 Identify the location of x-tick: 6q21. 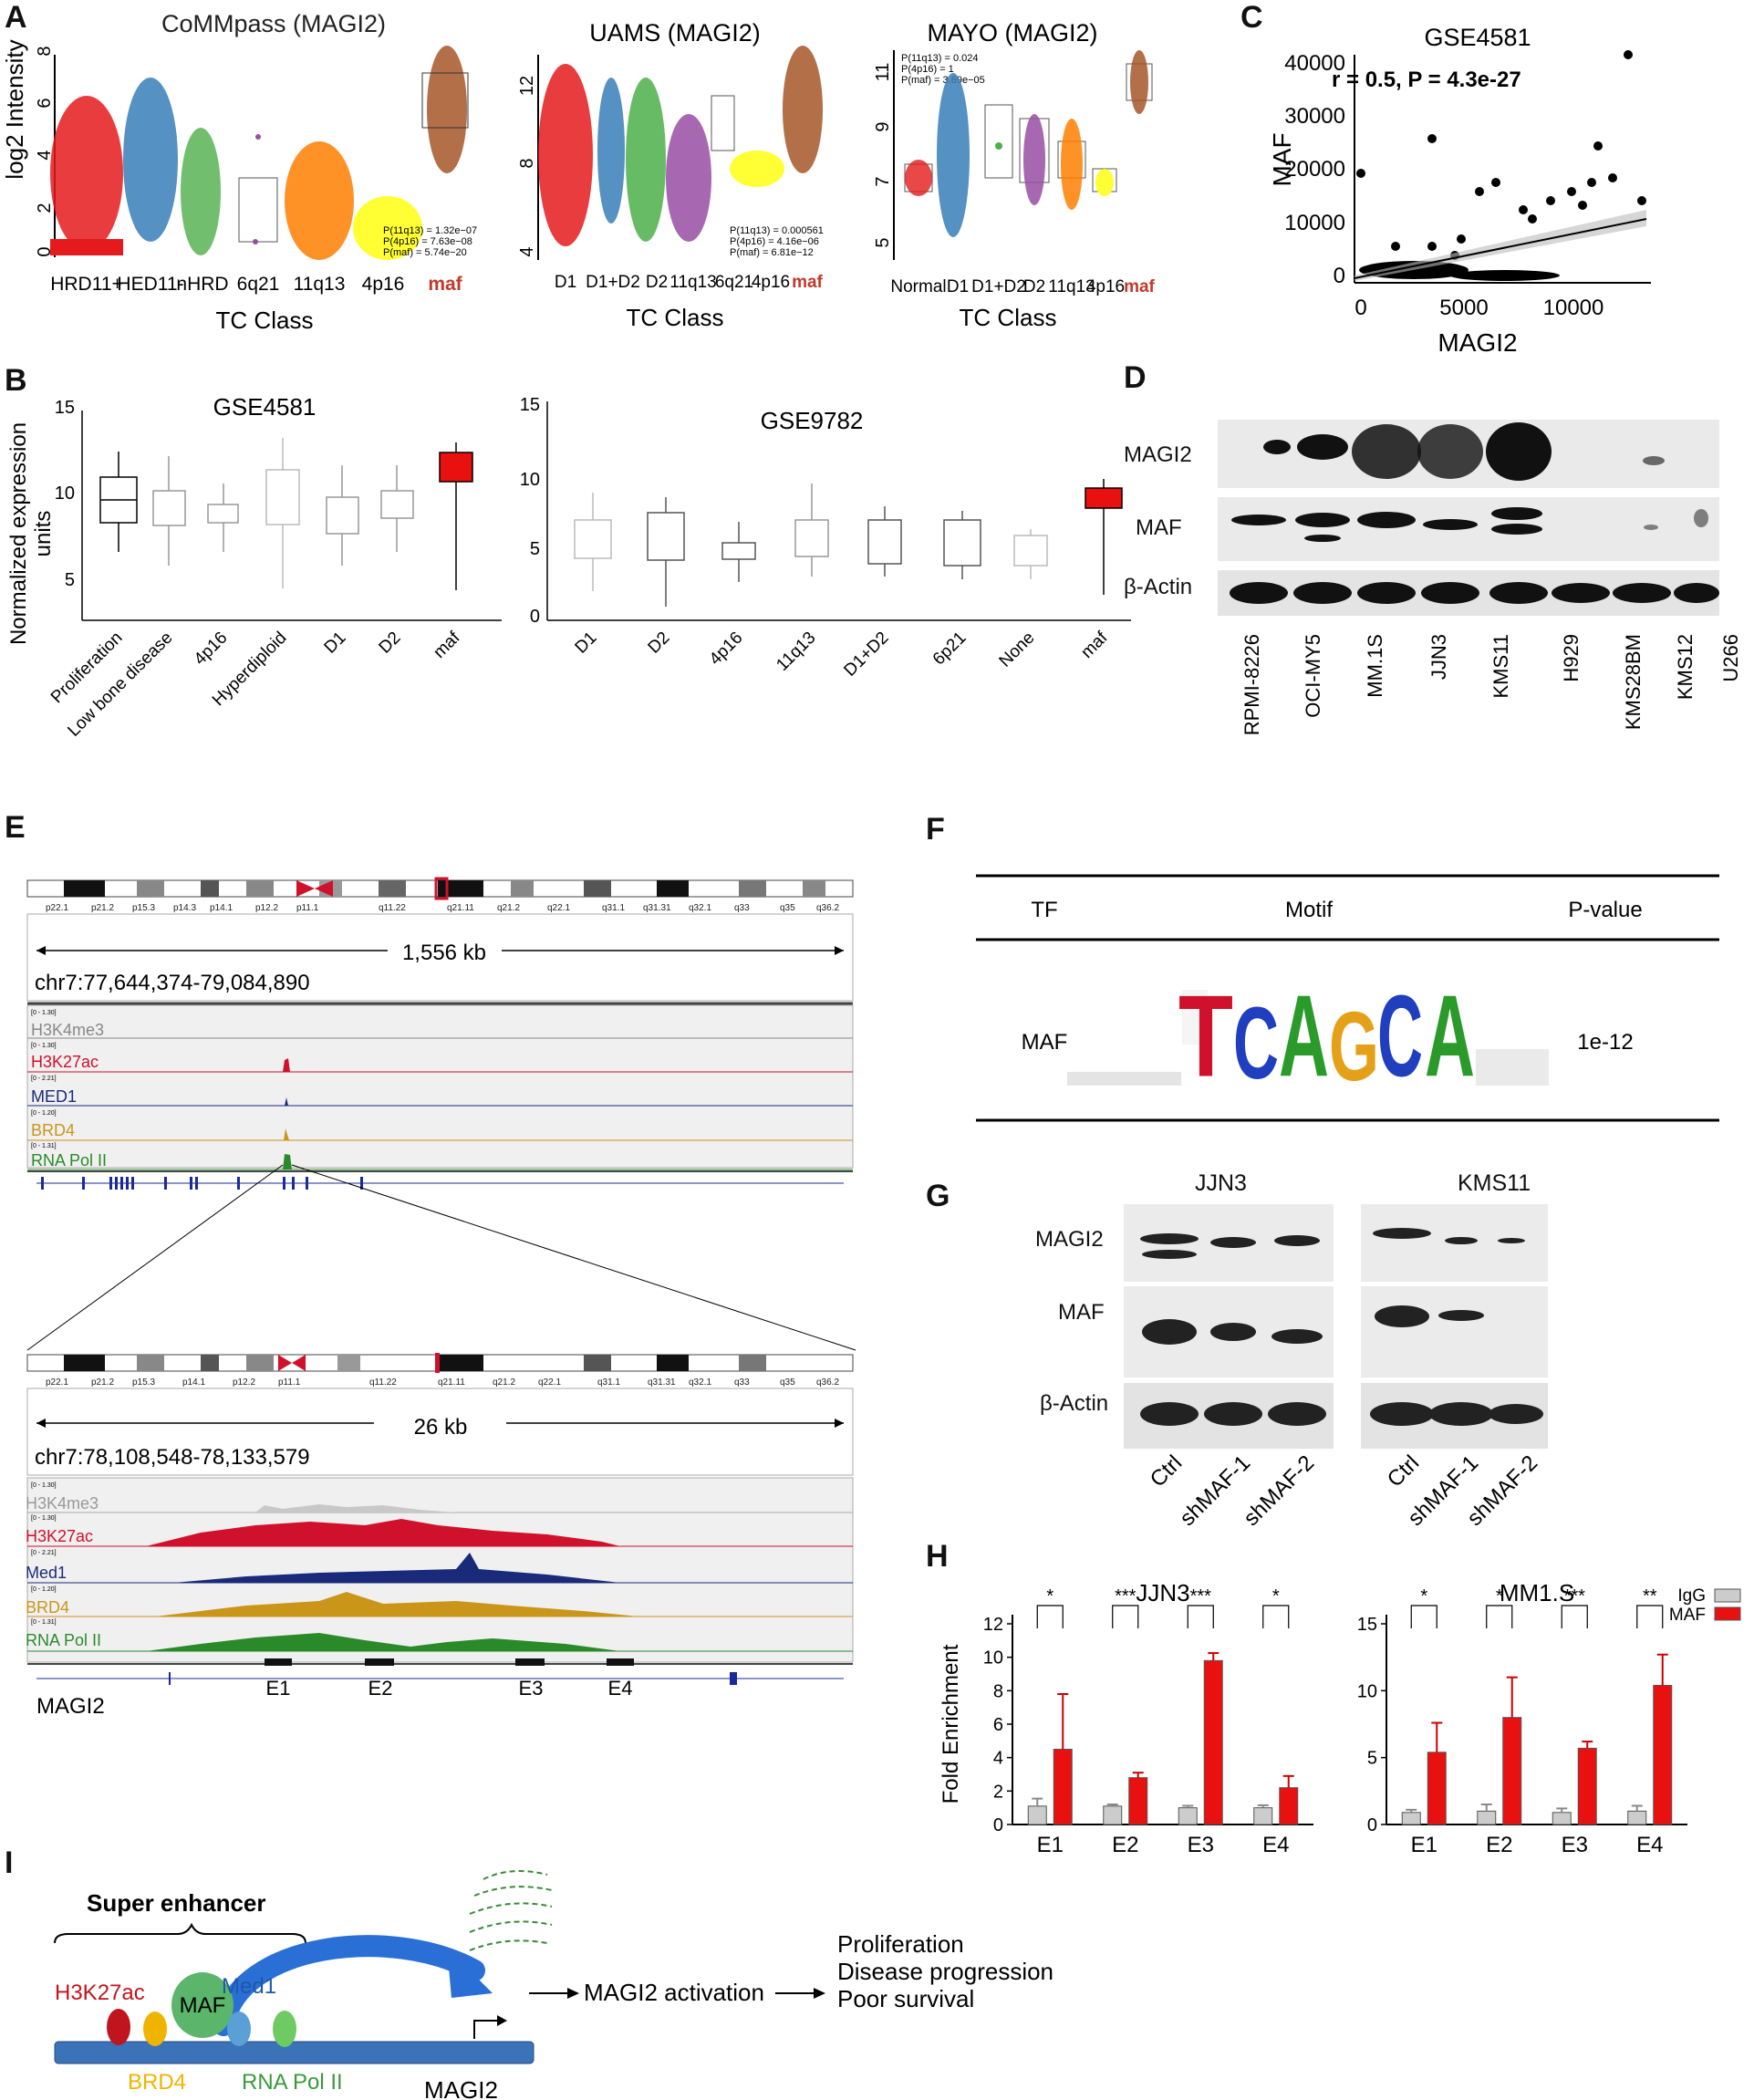
(258, 284).